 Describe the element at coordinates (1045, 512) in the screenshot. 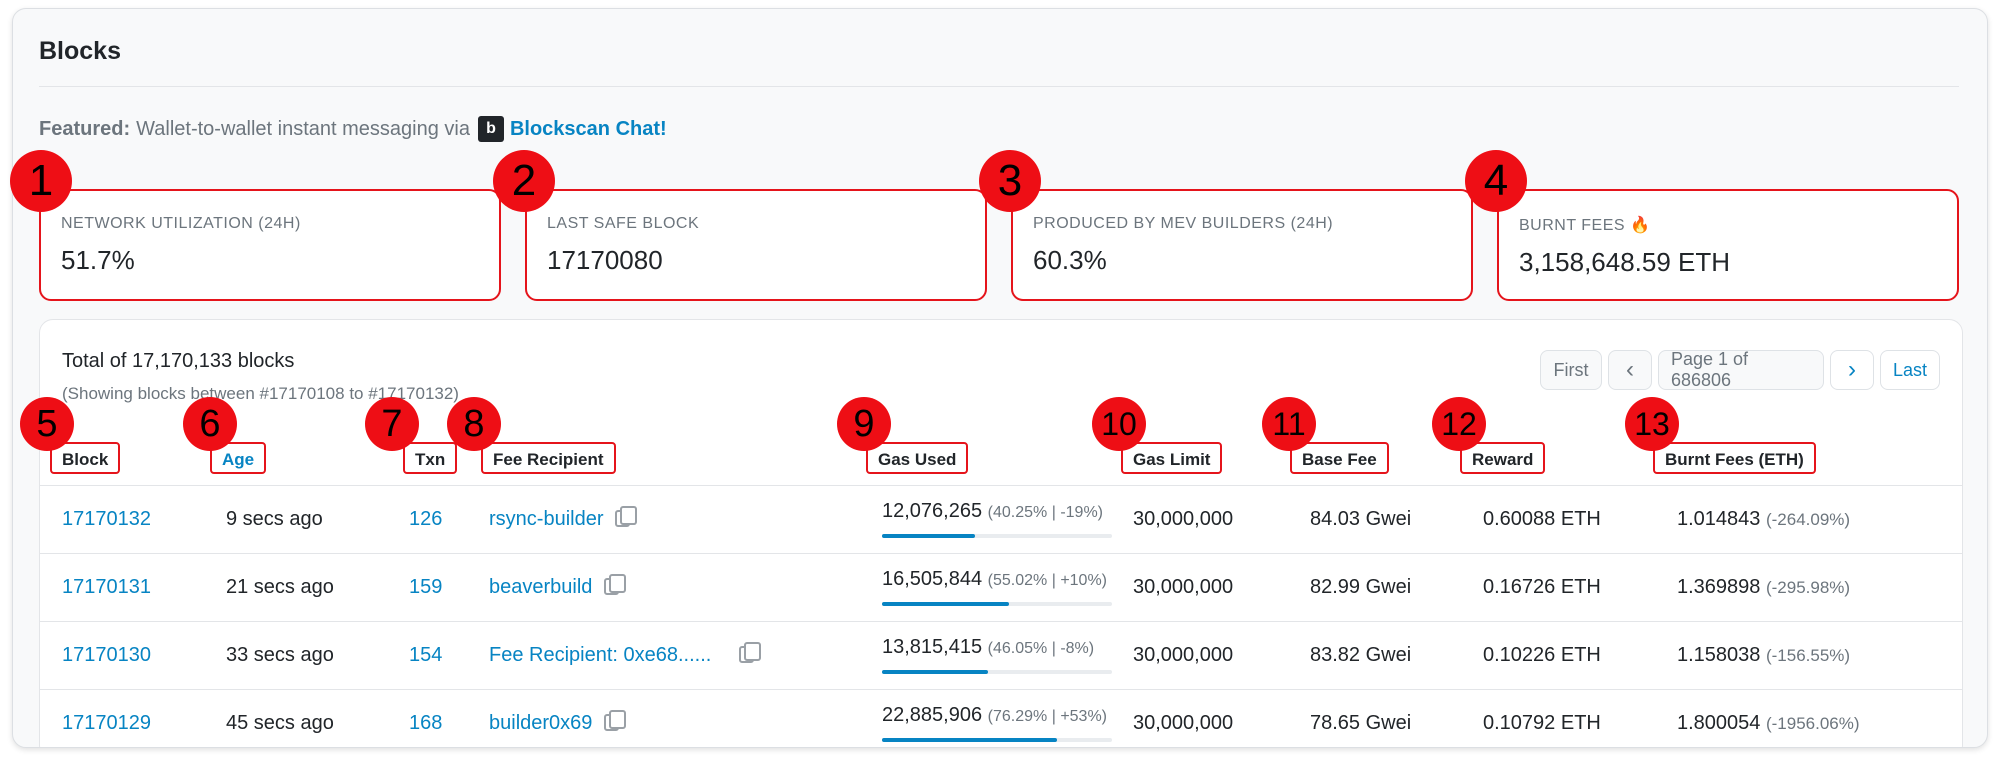

I see `gas-used-detail: (40.25% | -19%)` at that location.